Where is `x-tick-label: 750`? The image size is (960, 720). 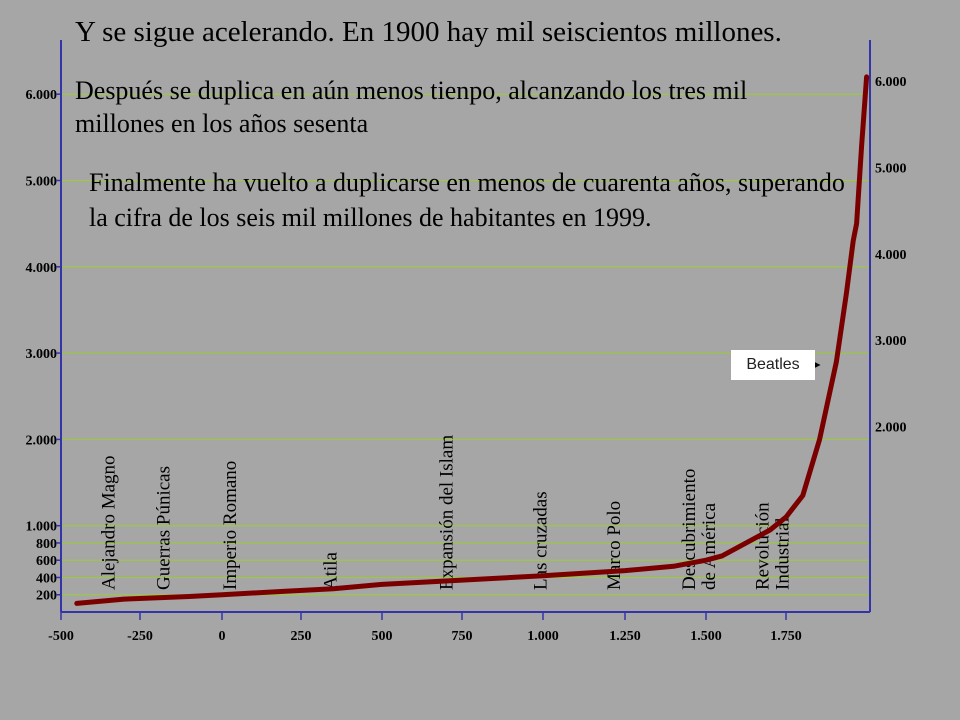
x-tick-label: 750 is located at coordinates (462, 636).